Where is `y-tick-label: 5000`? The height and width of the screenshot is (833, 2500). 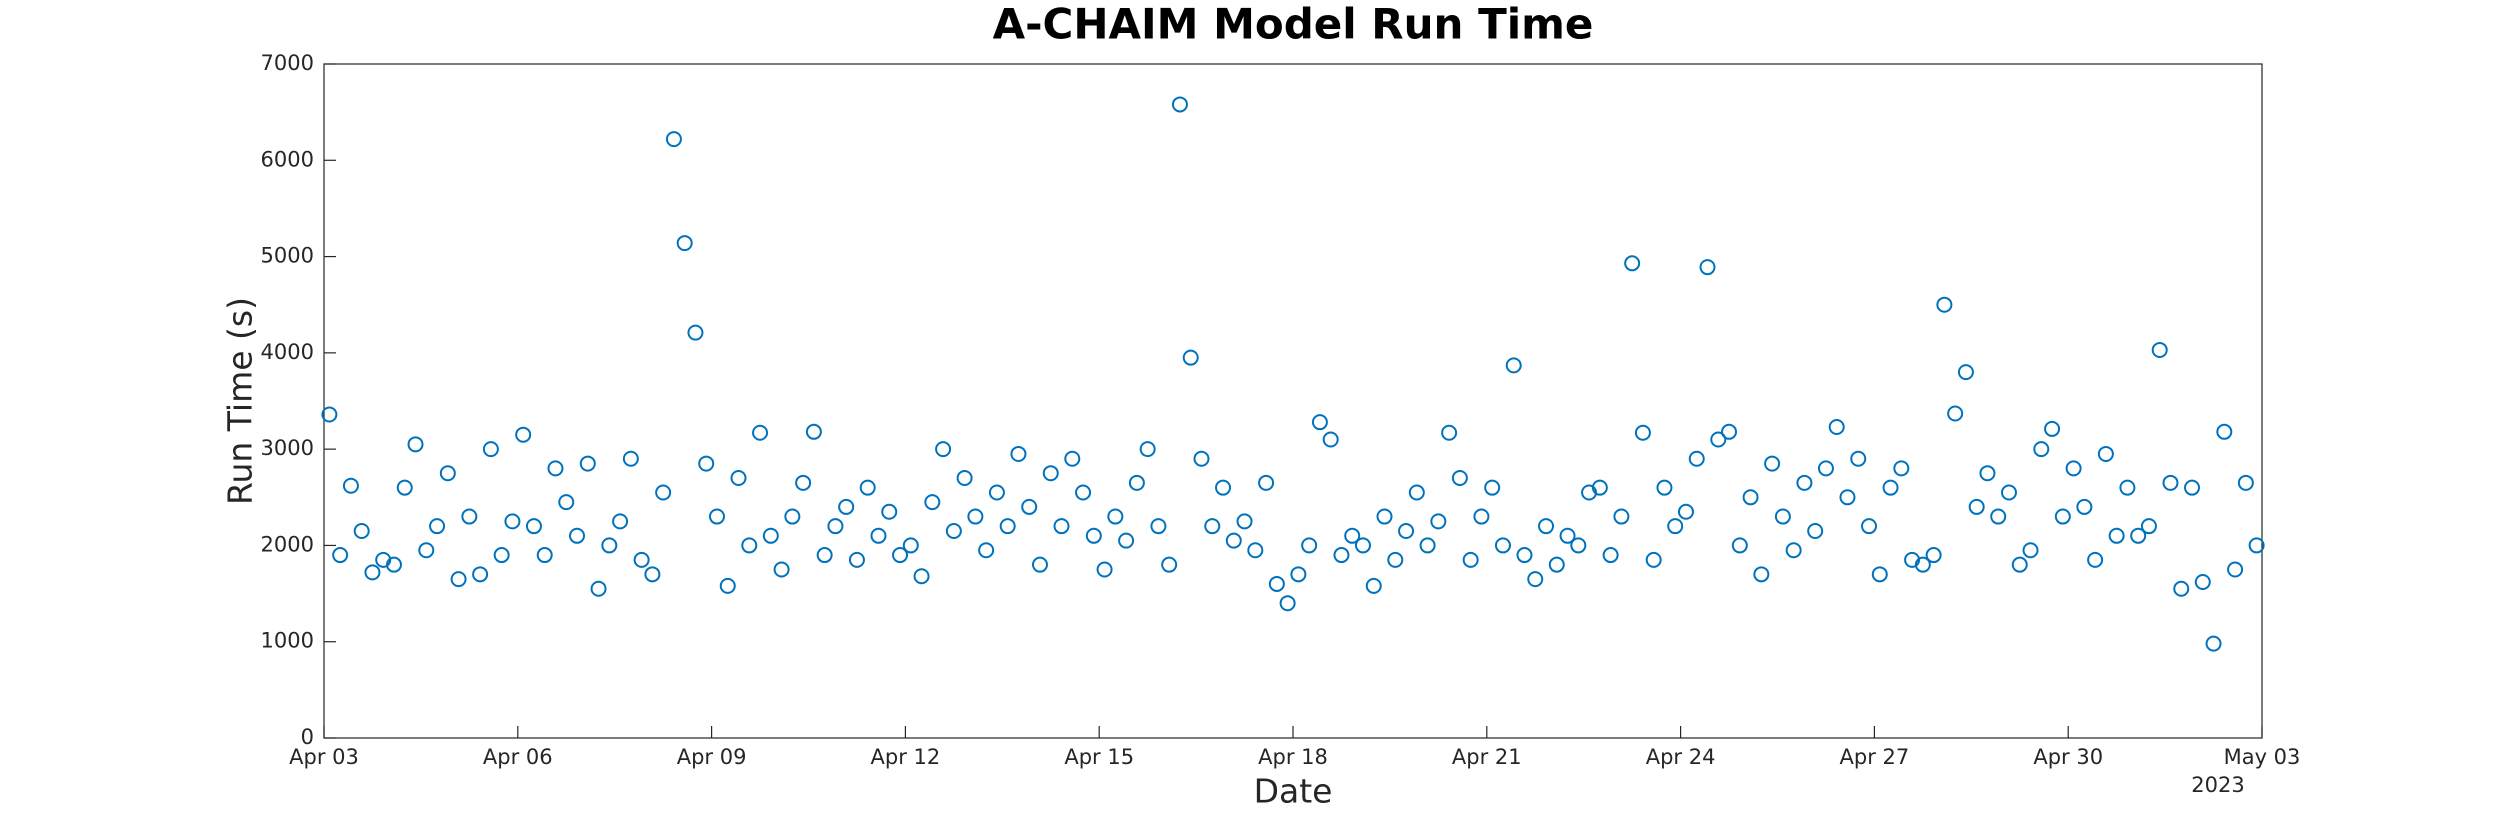 y-tick-label: 5000 is located at coordinates (287, 256).